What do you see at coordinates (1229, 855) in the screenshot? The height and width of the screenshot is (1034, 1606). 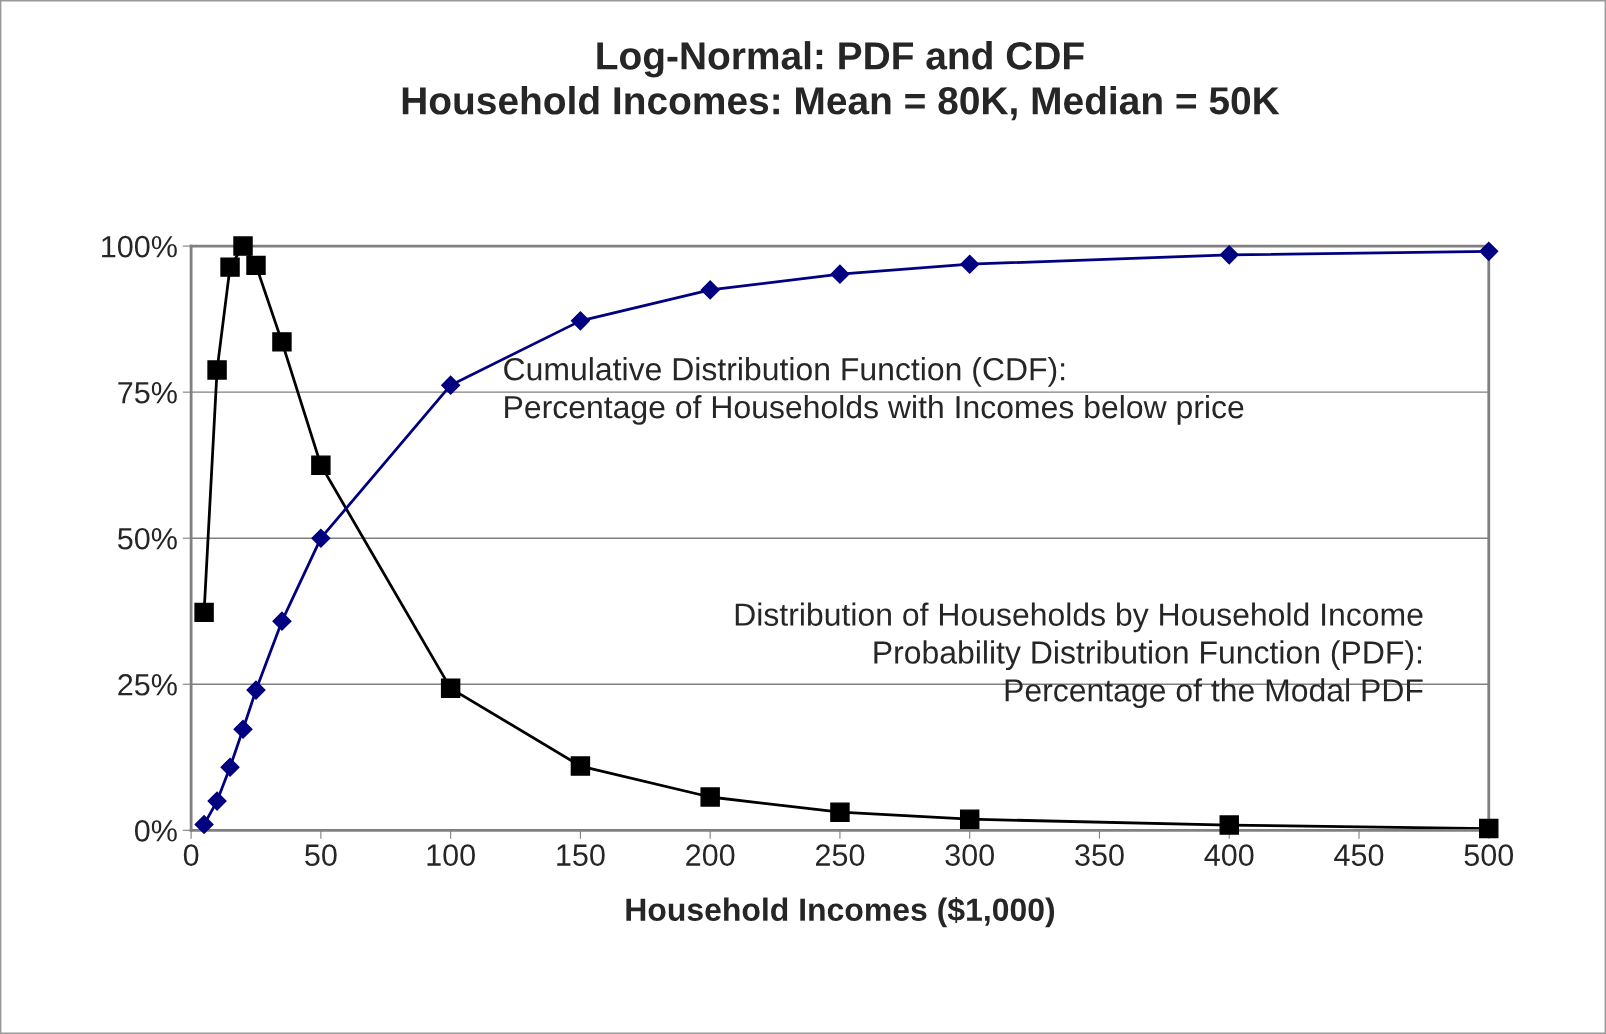 I see `x-tick-label: 400` at bounding box center [1229, 855].